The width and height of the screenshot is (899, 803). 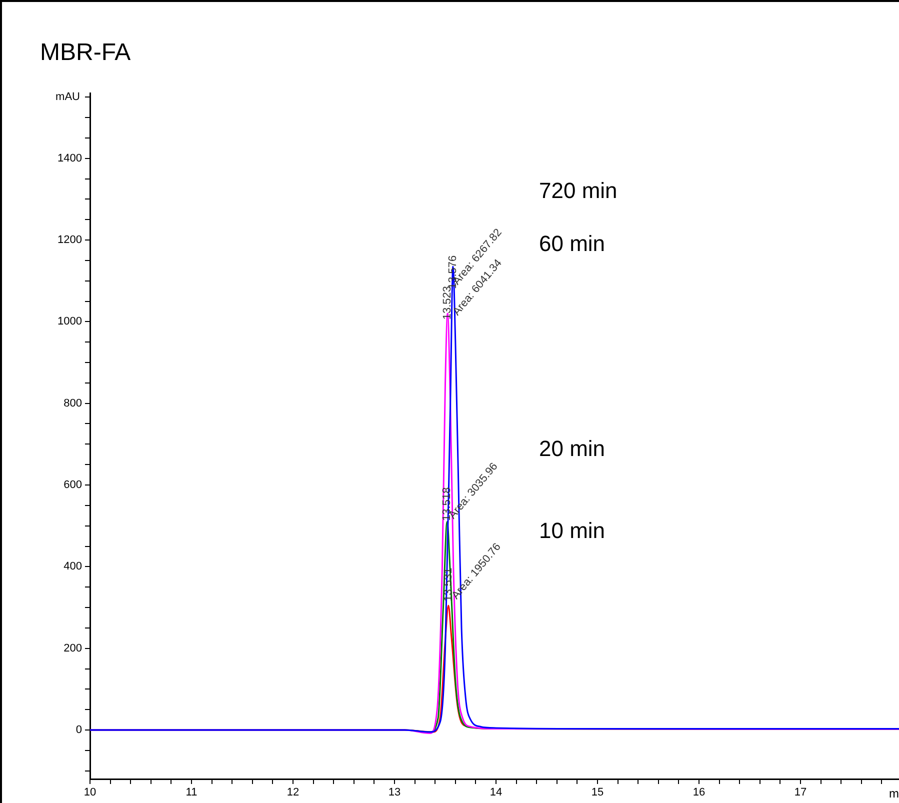 What do you see at coordinates (79, 730) in the screenshot?
I see `y-tick-label: 0` at bounding box center [79, 730].